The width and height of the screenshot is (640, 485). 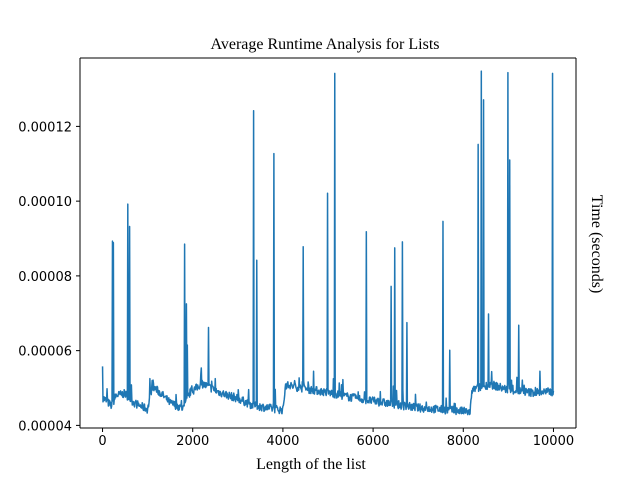 What do you see at coordinates (45, 127) in the screenshot?
I see `y-tick-label: 0.00012` at bounding box center [45, 127].